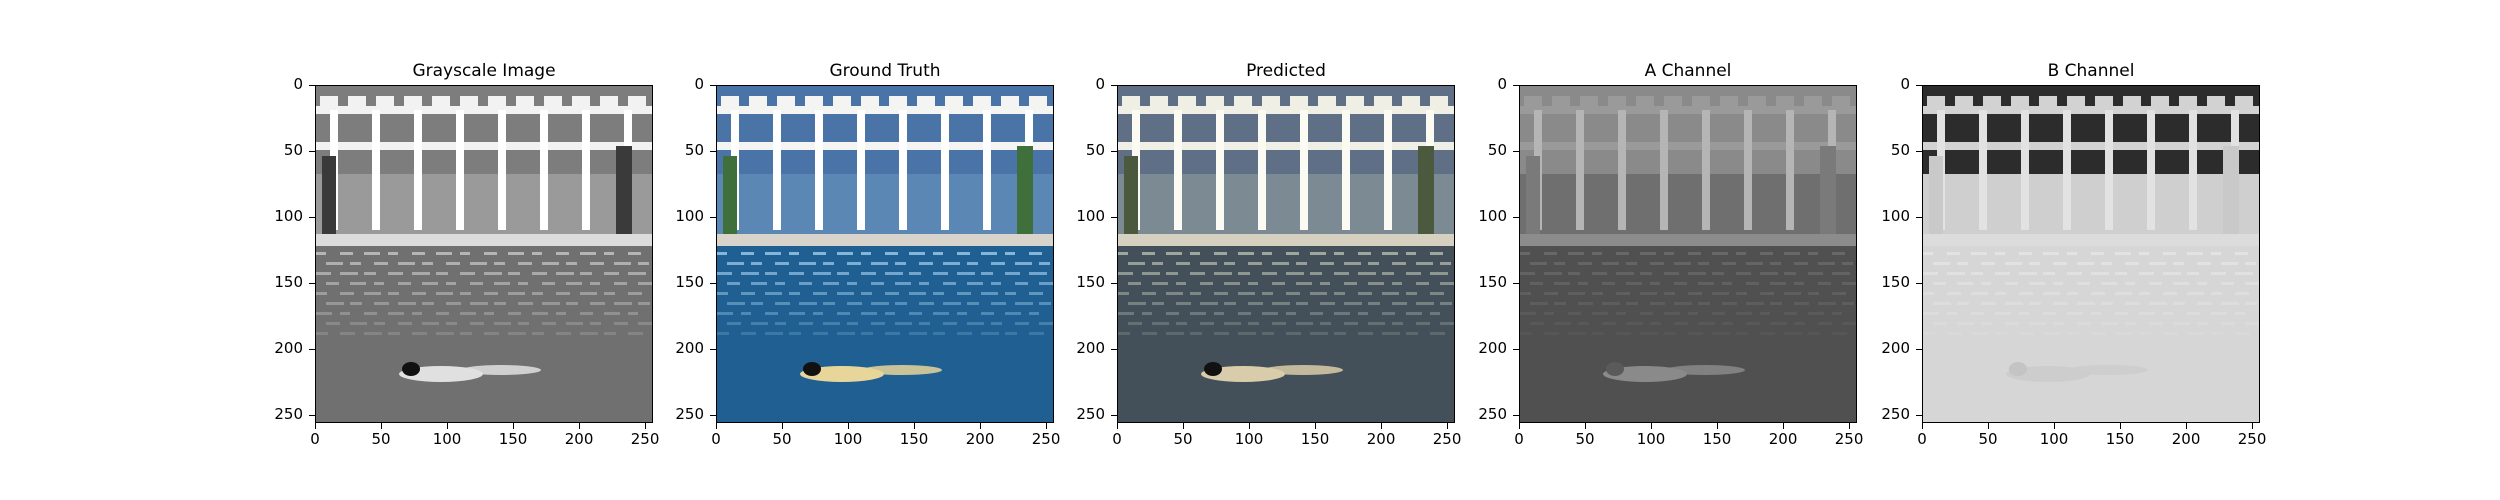 The height and width of the screenshot is (500, 2500). I want to click on panel-title-predicted: Predicted, so click(1286, 71).